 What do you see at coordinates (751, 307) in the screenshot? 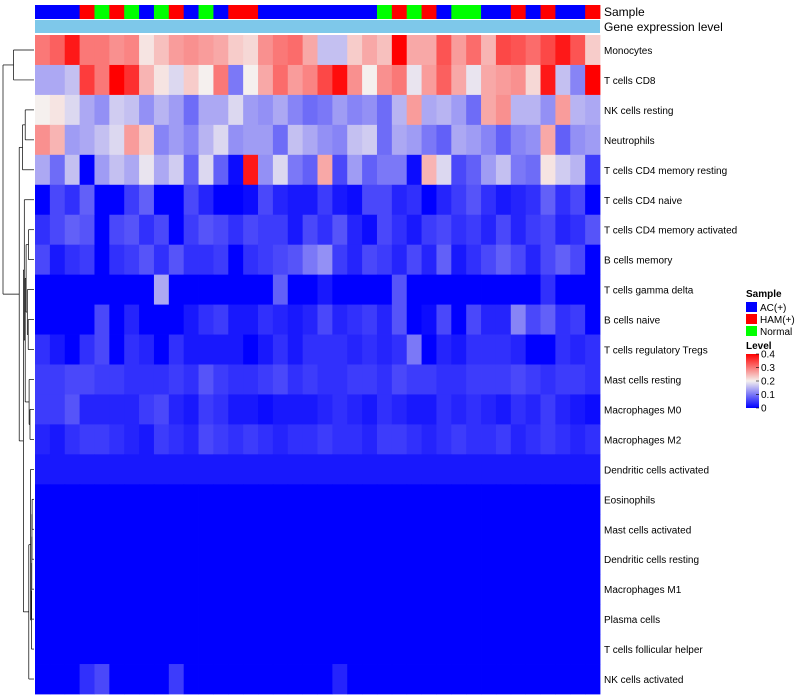
I see `legend-swatch-ac` at bounding box center [751, 307].